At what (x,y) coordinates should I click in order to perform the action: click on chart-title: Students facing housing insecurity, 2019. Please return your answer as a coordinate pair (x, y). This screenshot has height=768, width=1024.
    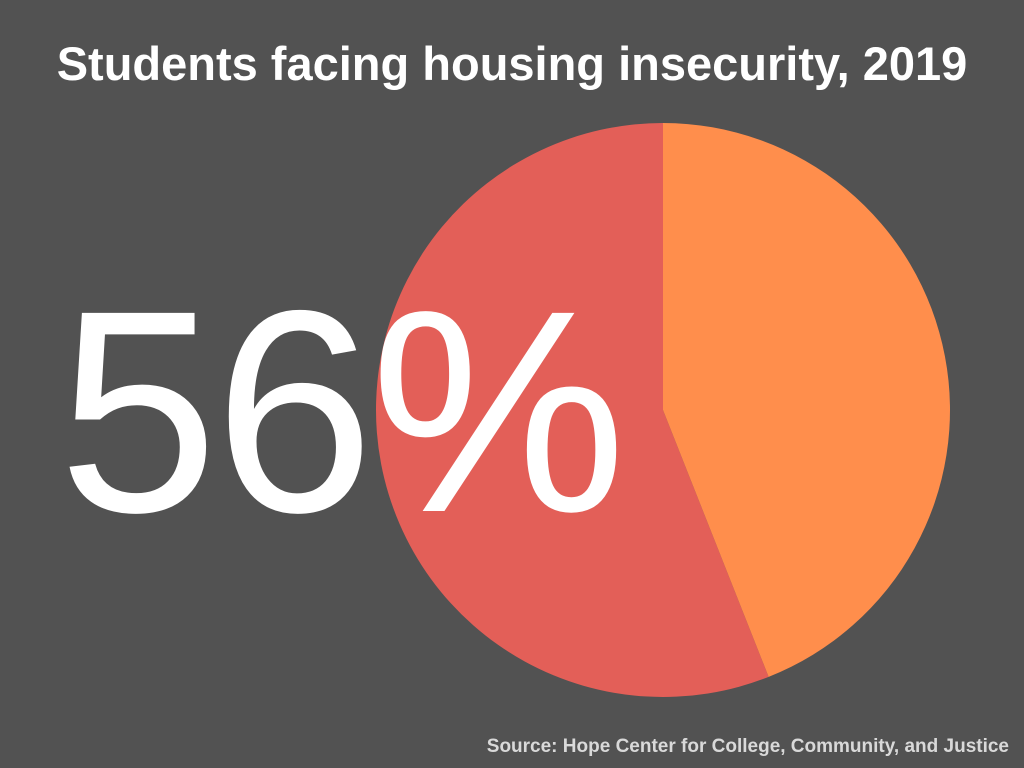
    Looking at the image, I should click on (512, 63).